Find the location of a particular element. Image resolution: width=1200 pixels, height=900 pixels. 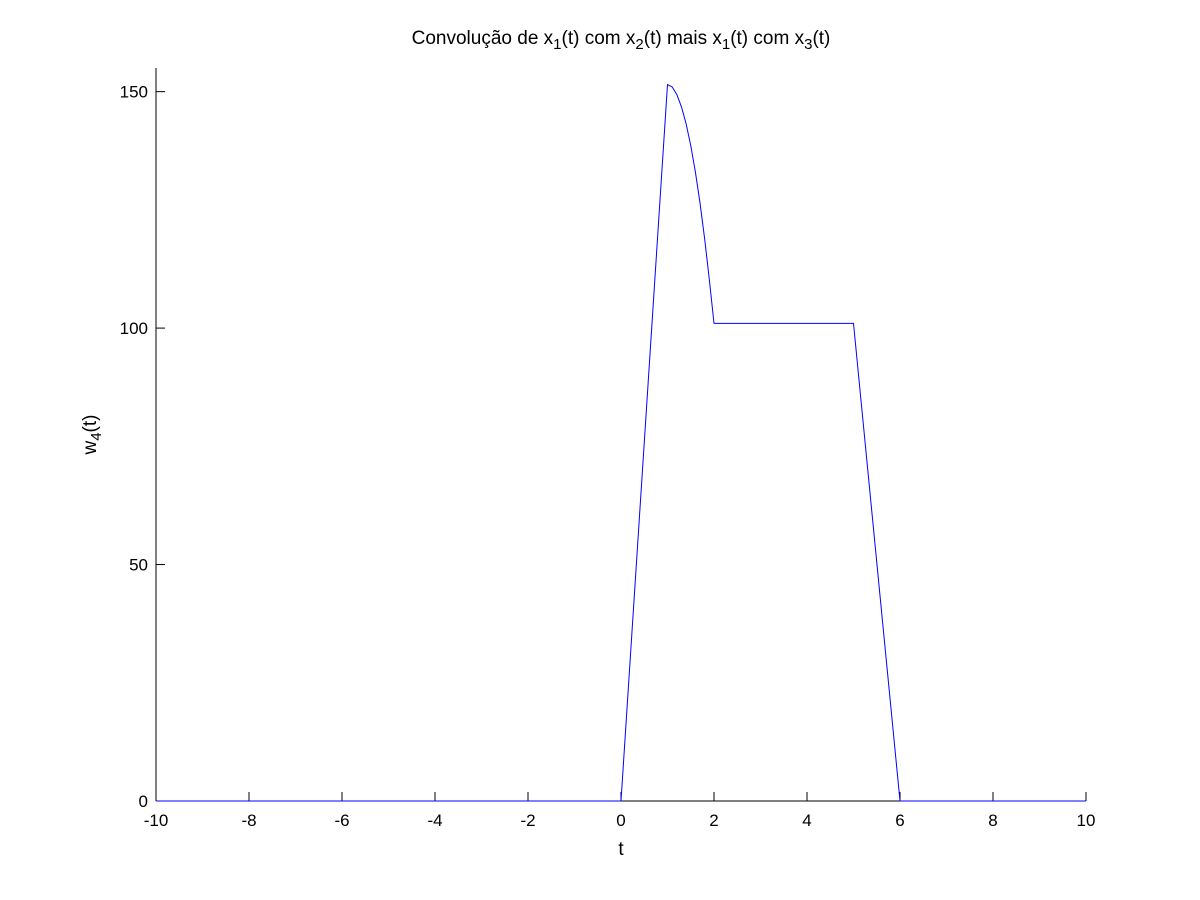

x-tick-label: 4 is located at coordinates (806, 820).